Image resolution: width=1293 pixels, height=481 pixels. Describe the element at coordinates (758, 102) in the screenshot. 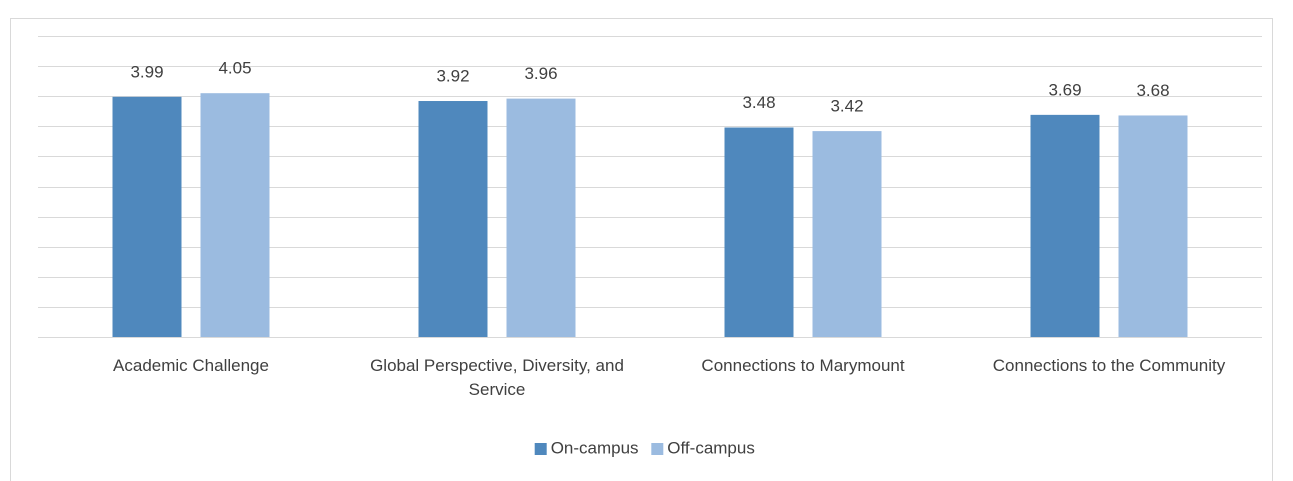

I see `data-label: 3.48` at that location.